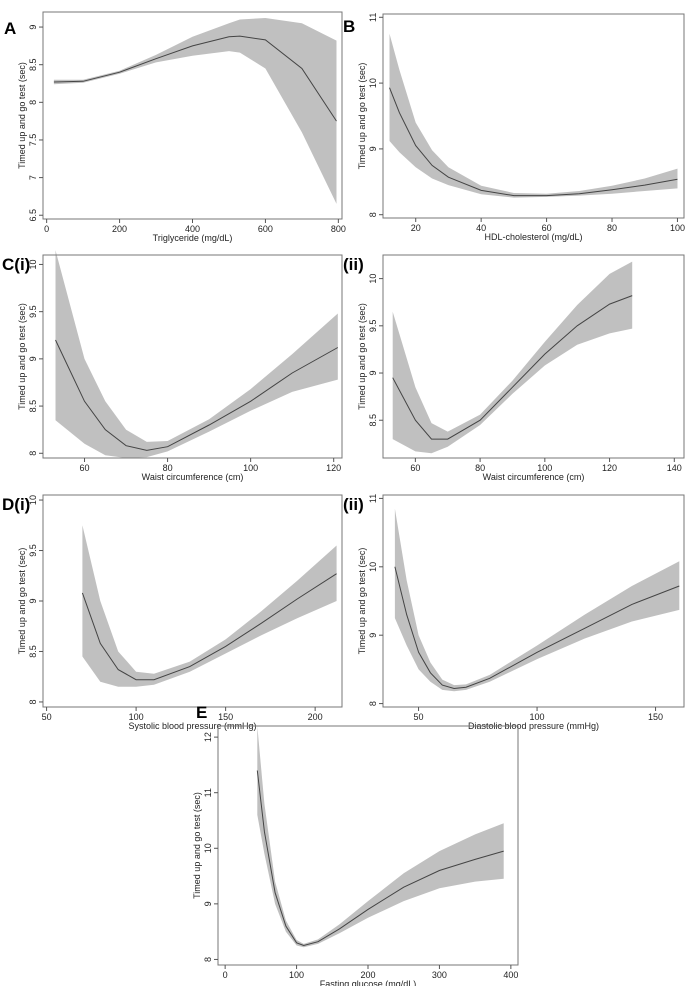  What do you see at coordinates (674, 468) in the screenshot?
I see `x-tick-label: 140` at bounding box center [674, 468].